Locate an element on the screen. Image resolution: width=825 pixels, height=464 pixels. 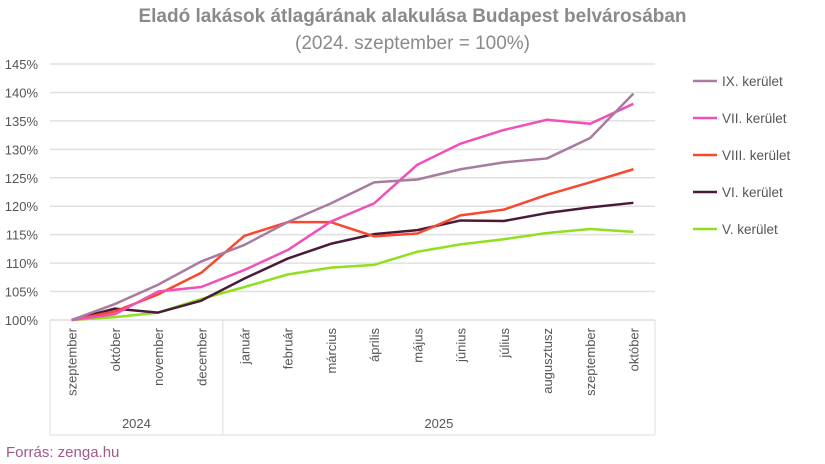
x-tick-label: június is located at coordinates (461, 345).